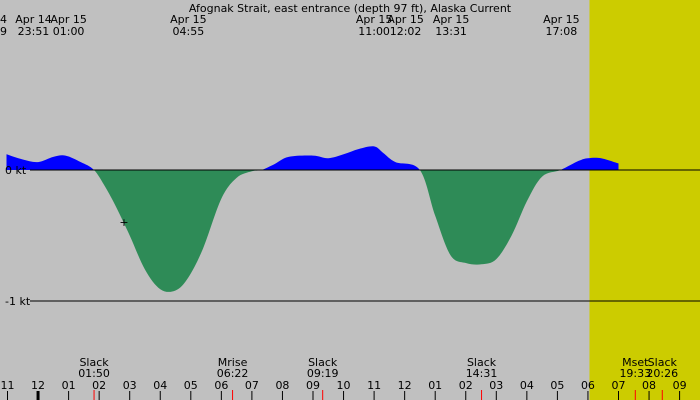 The width and height of the screenshot is (700, 400). Describe the element at coordinates (233, 373) in the screenshot. I see `event-time: 06:22` at that location.